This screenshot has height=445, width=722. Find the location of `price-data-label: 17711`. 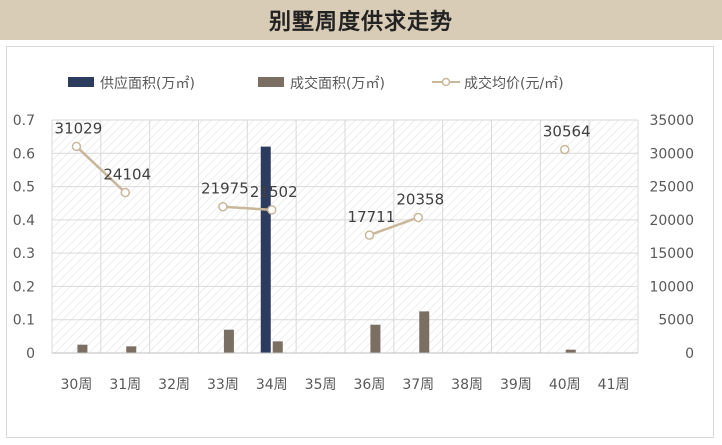

price-data-label: 17711 is located at coordinates (372, 217).